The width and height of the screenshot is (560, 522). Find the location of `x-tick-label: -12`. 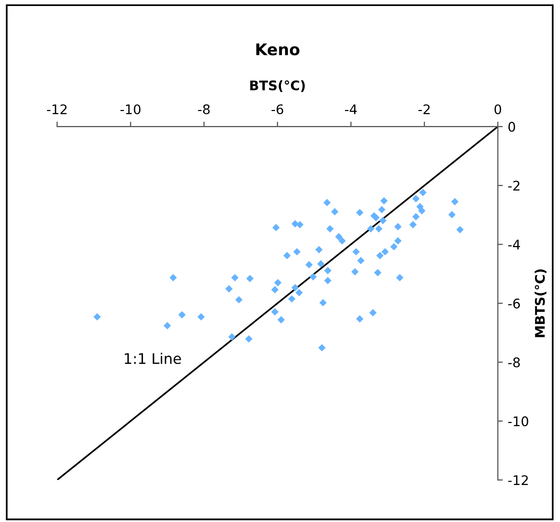

x-tick-label: -12 is located at coordinates (56, 109).